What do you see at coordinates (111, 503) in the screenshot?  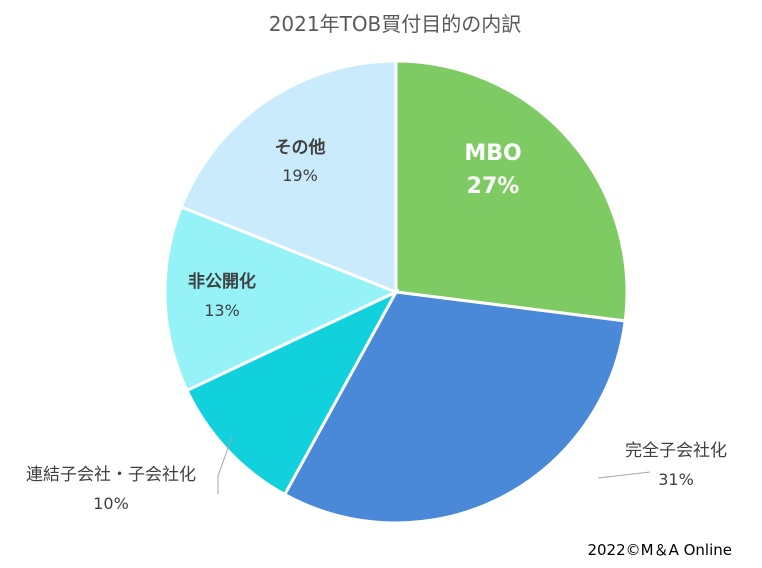 I see `slice-value-renketsu: 10%` at bounding box center [111, 503].